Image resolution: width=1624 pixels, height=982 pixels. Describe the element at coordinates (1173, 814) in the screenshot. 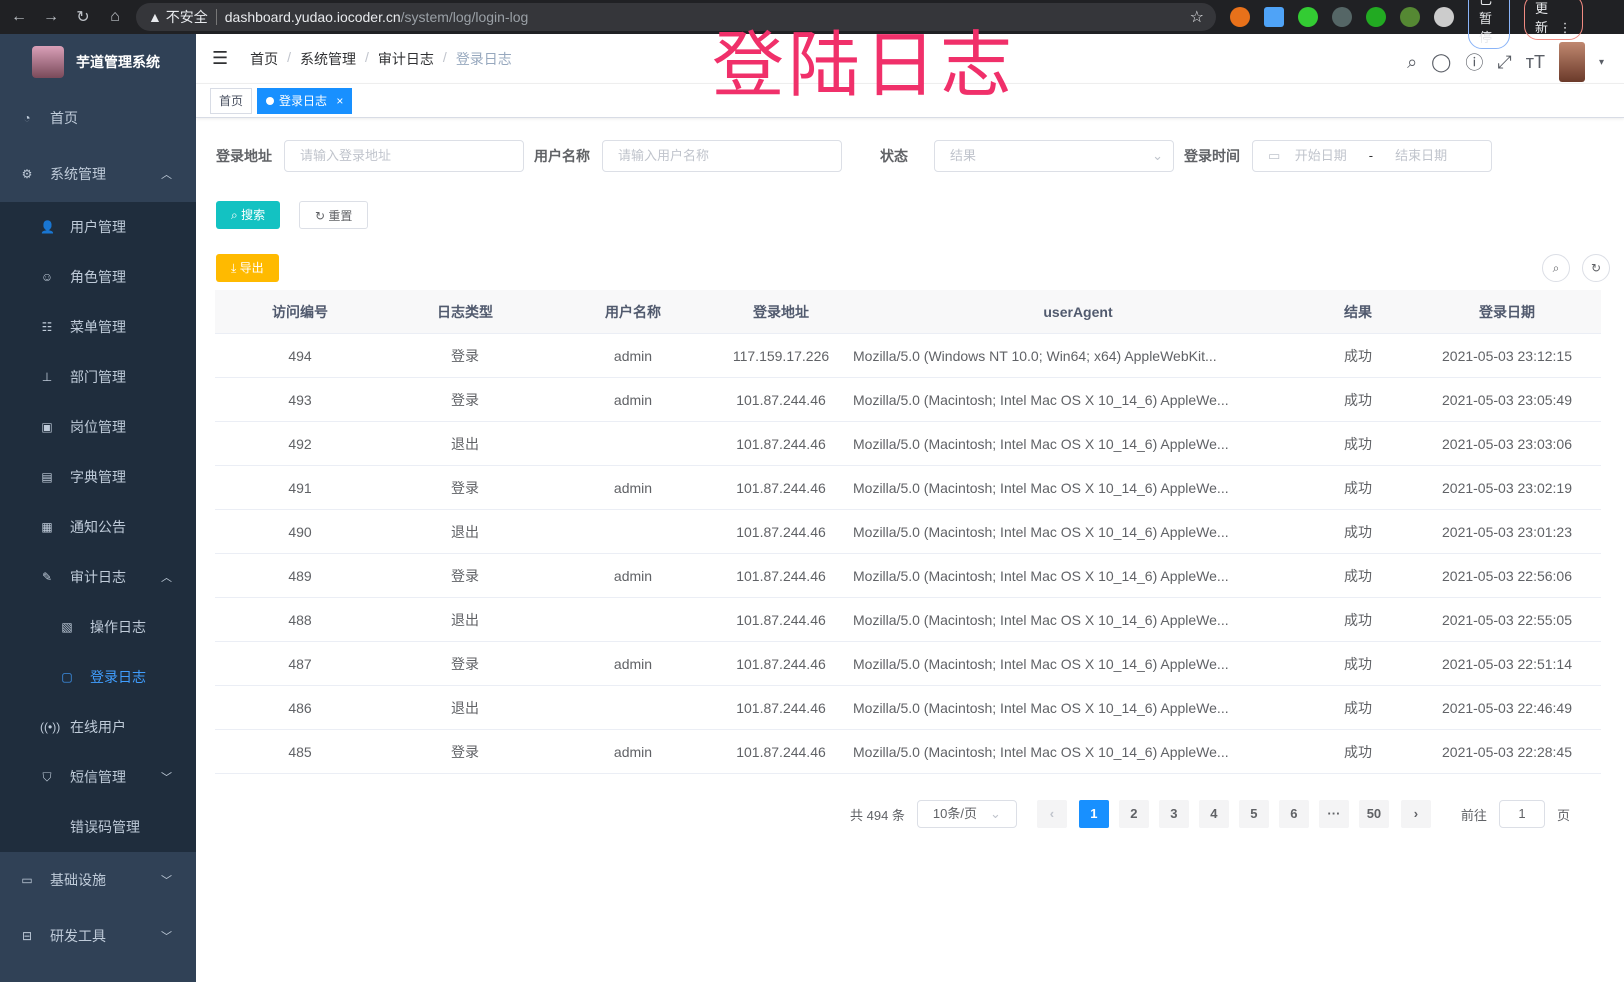

I see `page-button: 3` at that location.